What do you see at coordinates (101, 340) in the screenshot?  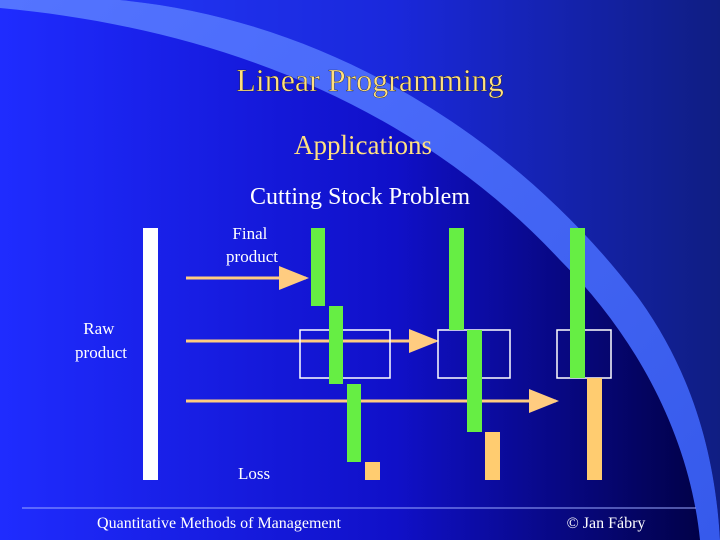 I see `raw-product-label: Raw product` at bounding box center [101, 340].